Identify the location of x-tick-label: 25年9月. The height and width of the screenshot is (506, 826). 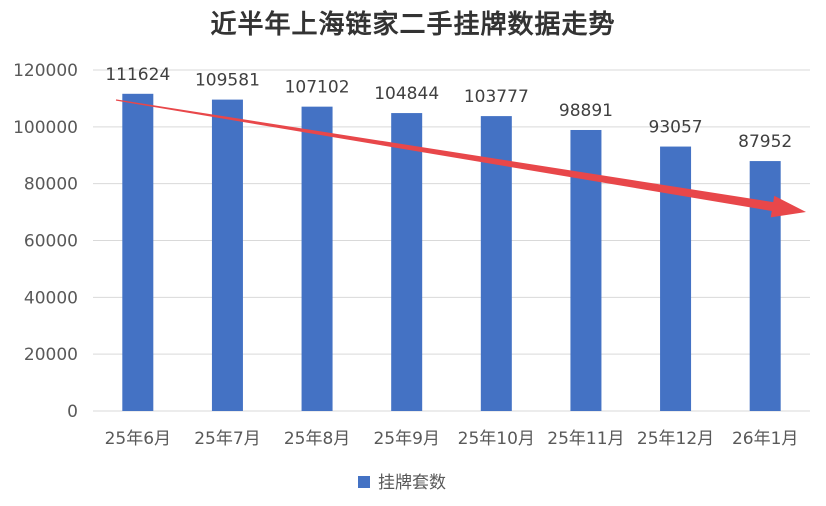
(406, 439).